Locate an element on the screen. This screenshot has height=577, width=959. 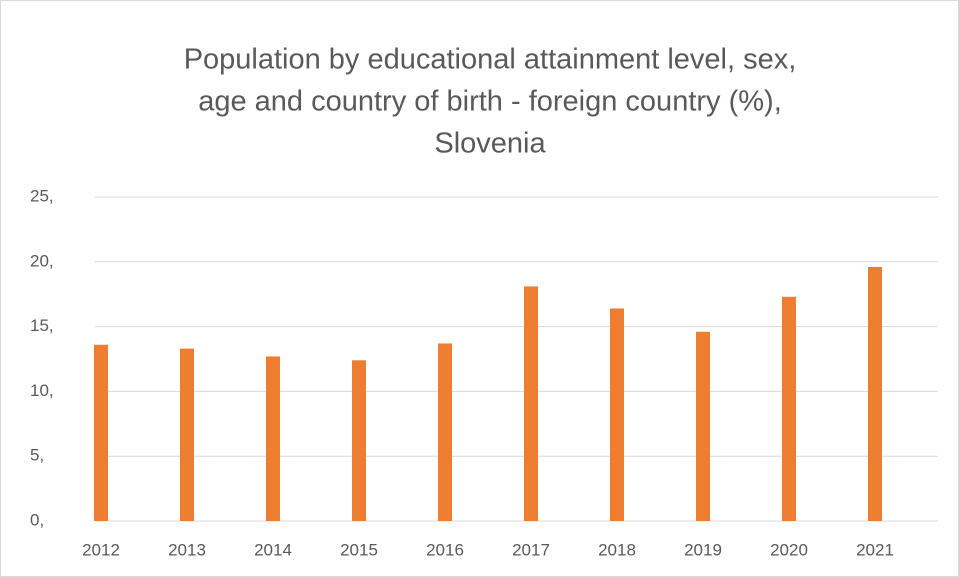
chart-title: Slovenia is located at coordinates (490, 144).